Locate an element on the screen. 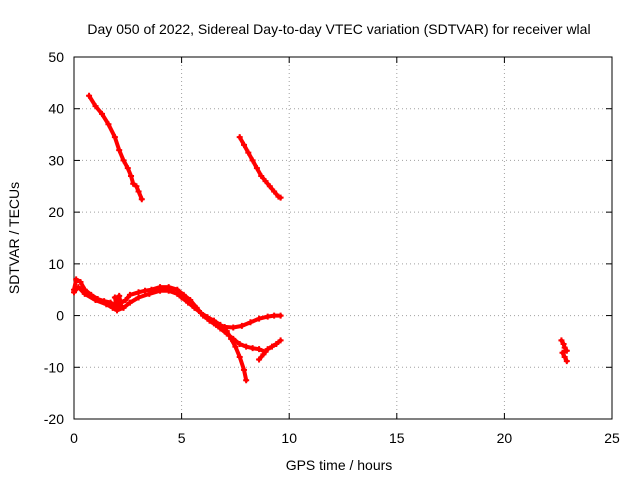 Image resolution: width=640 pixels, height=480 pixels. x-tick-label: 20 is located at coordinates (505, 438).